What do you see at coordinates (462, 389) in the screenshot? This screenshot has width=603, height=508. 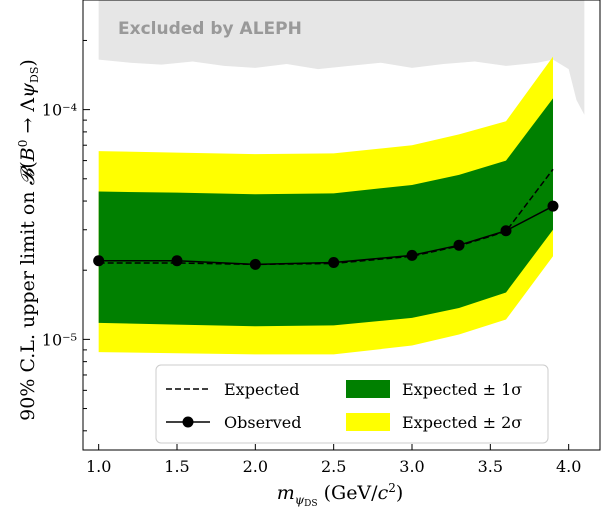 I see `legend-band1-label: Expected ± 1σ` at bounding box center [462, 389].